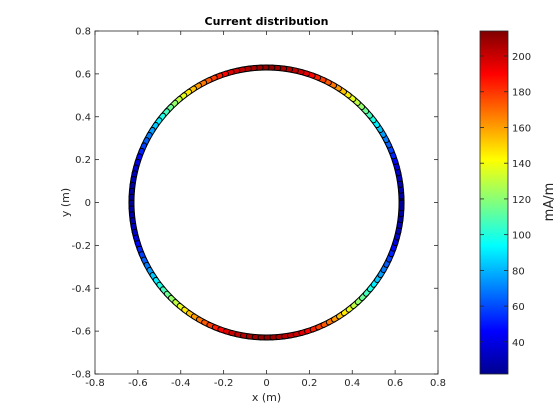  What do you see at coordinates (352, 383) in the screenshot?
I see `x-tick-label: 0.4` at bounding box center [352, 383].